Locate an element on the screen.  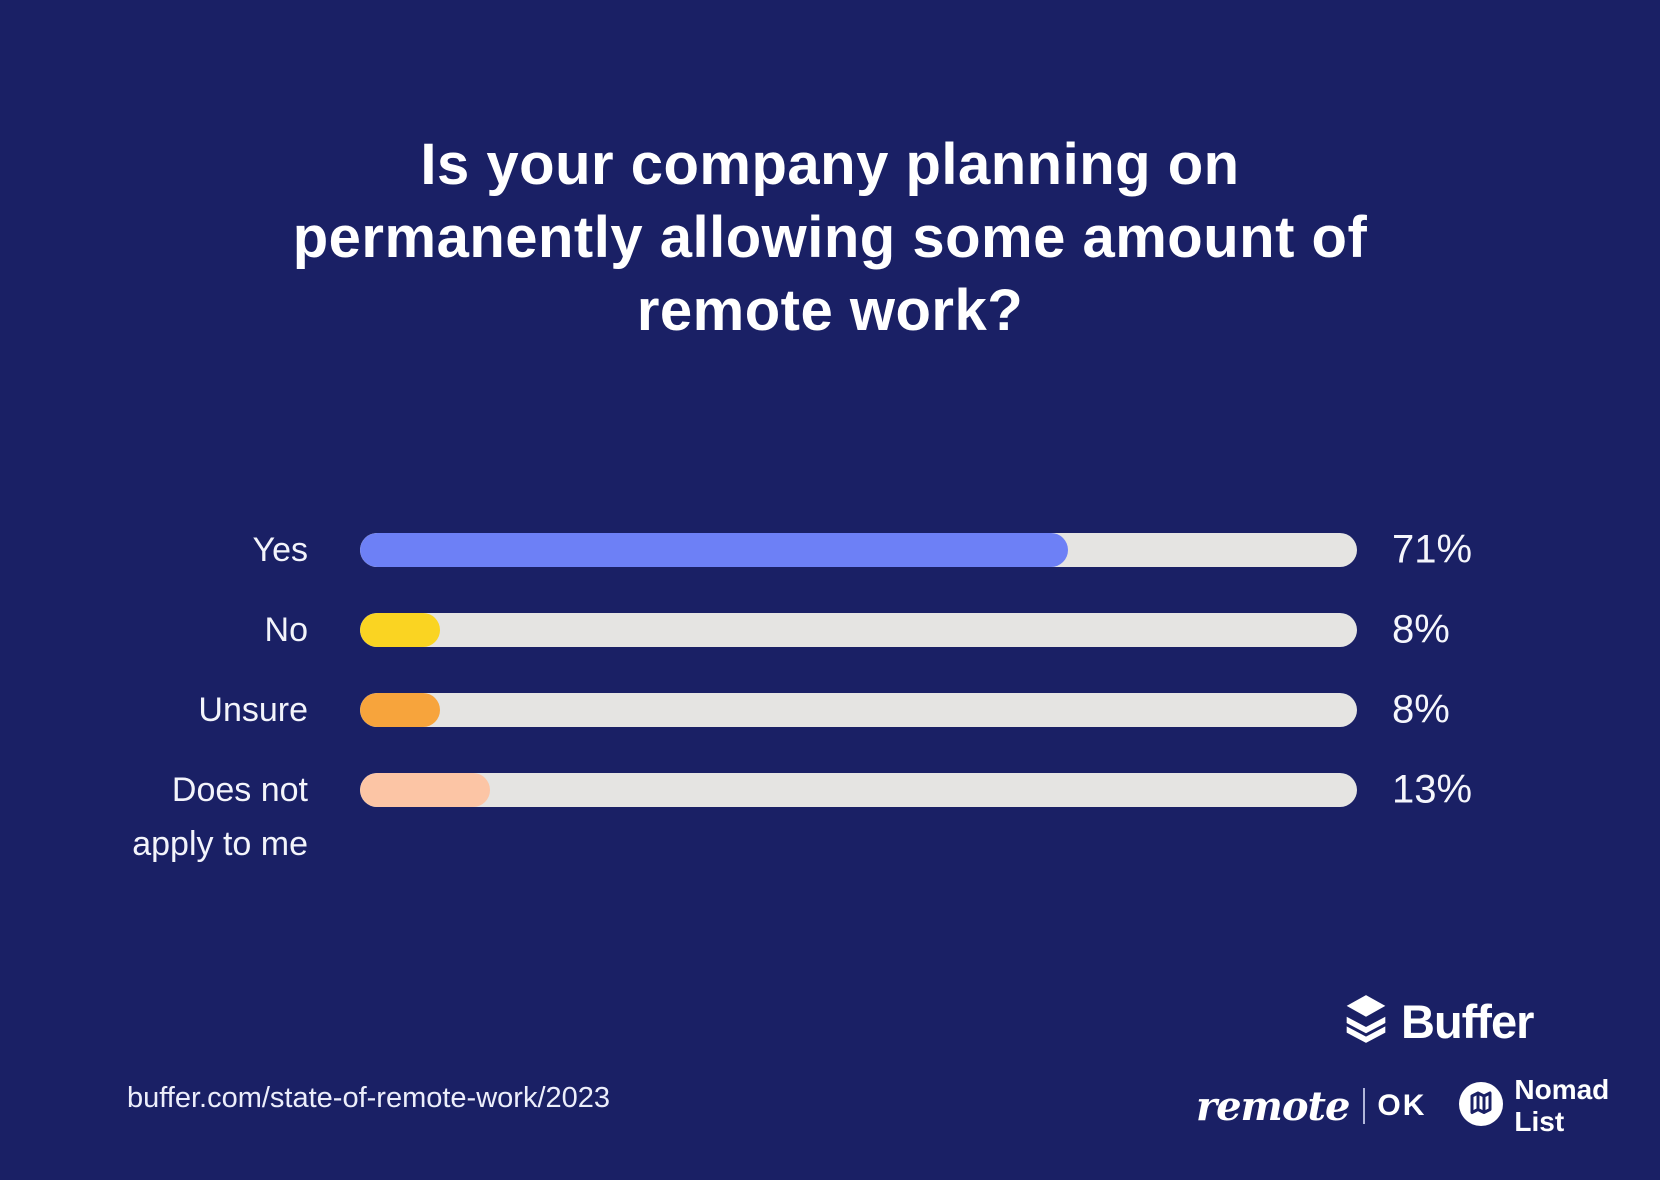
buffer-logo-text: Buffer is located at coordinates (1467, 1021).